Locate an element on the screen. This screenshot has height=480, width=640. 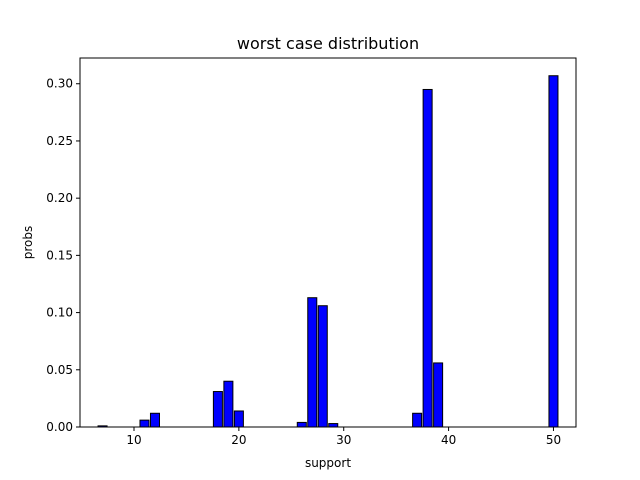
y-tick-label: 0.25 is located at coordinates (59, 141).